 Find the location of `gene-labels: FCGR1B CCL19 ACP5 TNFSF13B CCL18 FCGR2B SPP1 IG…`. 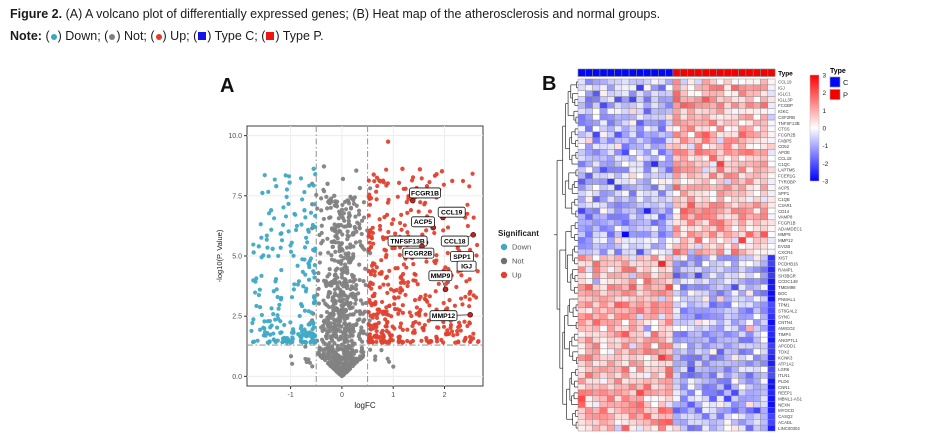

gene-labels: FCGR1B CCL19 ACP5 TNFSF13B CCL18 FCGR2B SPP1 IG… is located at coordinates (432, 254).